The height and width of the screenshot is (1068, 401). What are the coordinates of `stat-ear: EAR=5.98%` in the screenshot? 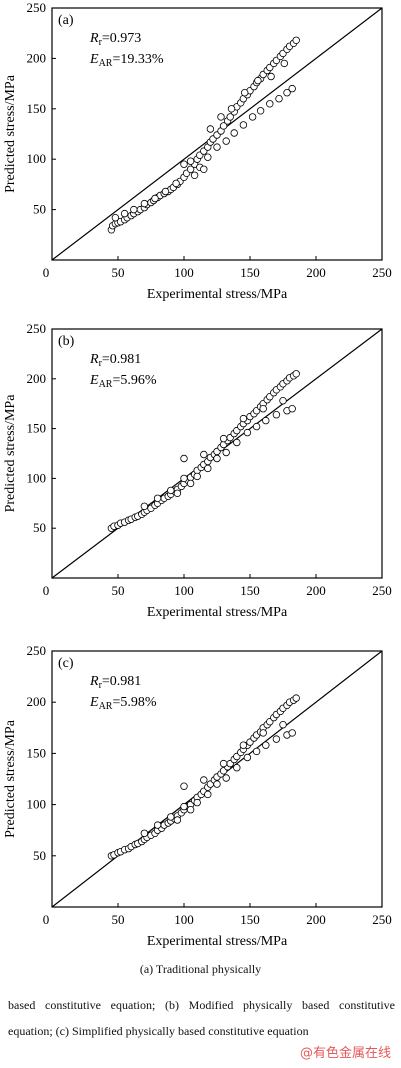 It's located at (123, 703).